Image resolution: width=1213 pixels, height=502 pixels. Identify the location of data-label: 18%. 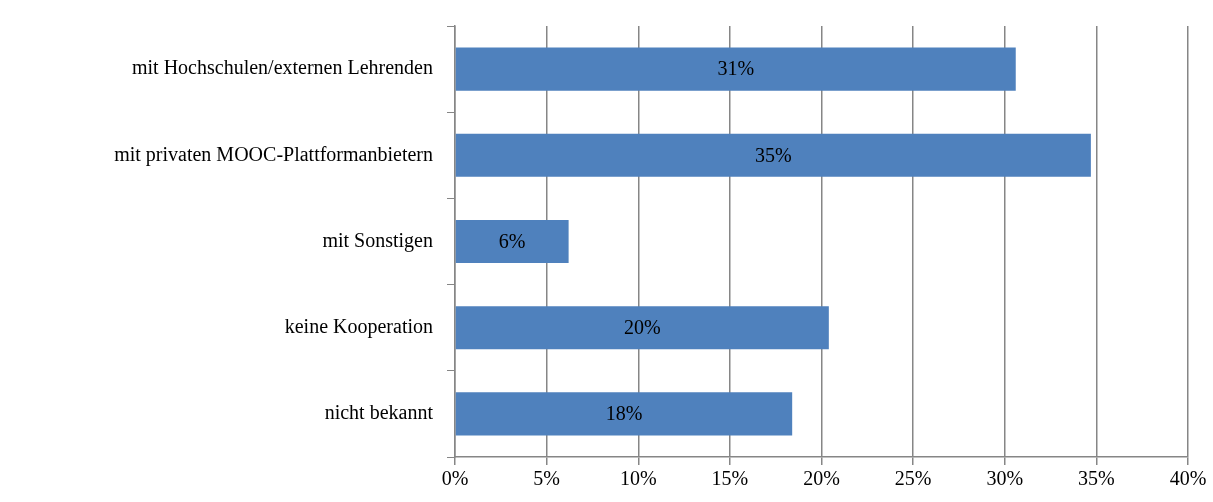
(624, 413).